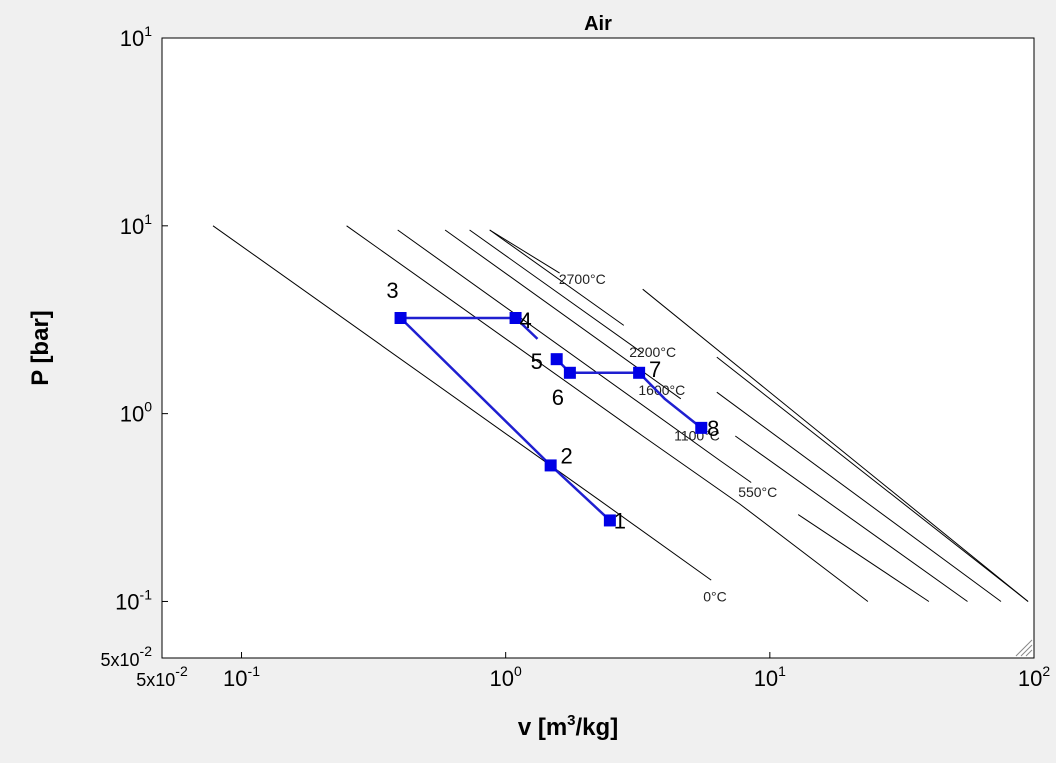  I want to click on isotherm-label: 550°C, so click(757, 492).